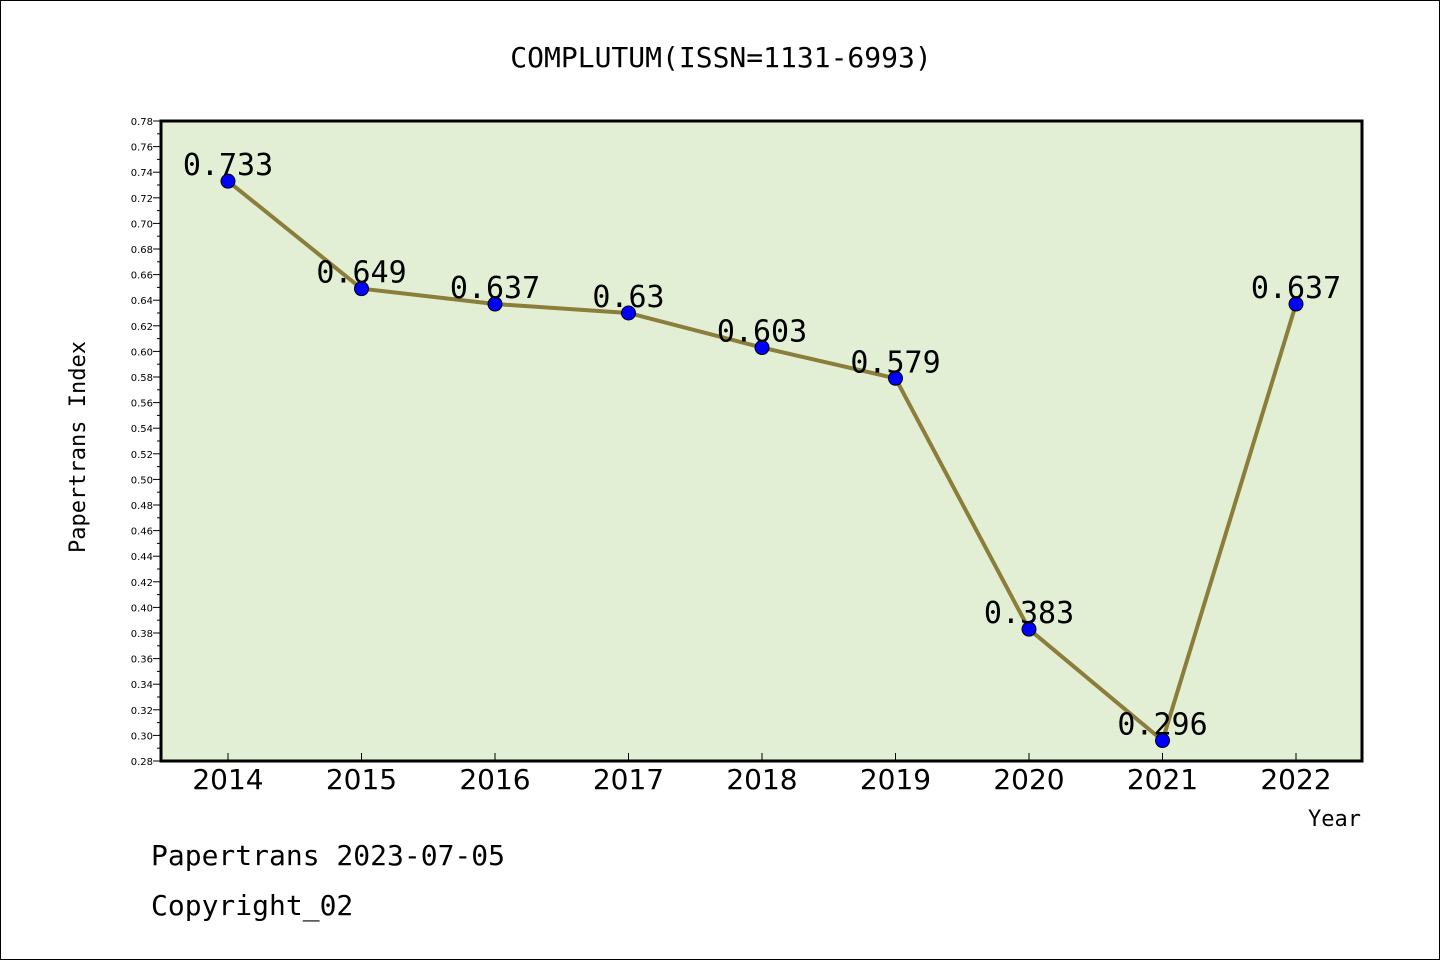 This screenshot has height=961, width=1440. I want to click on y-axis-label: Papertrans Index, so click(78, 447).